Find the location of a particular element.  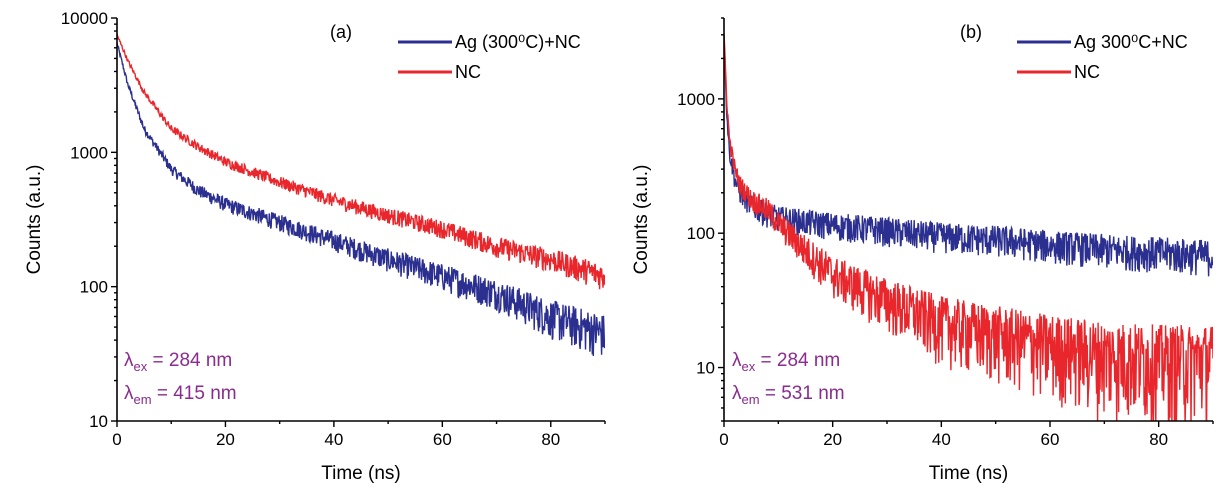

annotation-value: = 531 nm is located at coordinates (802, 393).